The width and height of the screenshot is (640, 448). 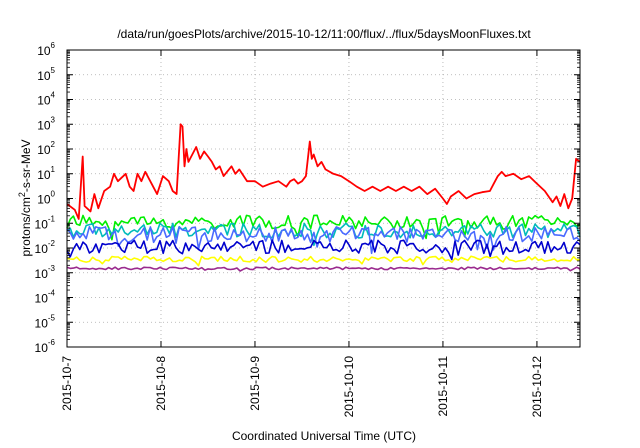 I want to click on y-tick-label: 10⁻⁴, so click(x=45, y=297).